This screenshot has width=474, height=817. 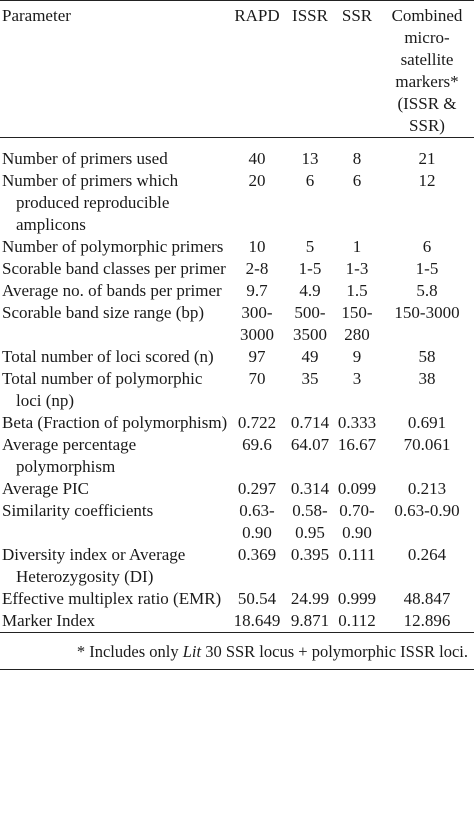 What do you see at coordinates (357, 444) in the screenshot?
I see `row-value-cell: 16.67` at bounding box center [357, 444].